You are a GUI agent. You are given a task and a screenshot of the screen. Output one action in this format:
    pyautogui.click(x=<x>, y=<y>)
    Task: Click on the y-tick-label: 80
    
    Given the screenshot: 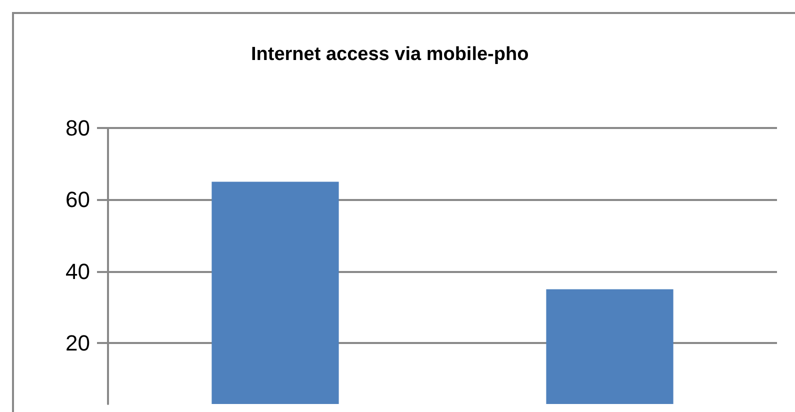 What is the action you would take?
    pyautogui.click(x=78, y=128)
    